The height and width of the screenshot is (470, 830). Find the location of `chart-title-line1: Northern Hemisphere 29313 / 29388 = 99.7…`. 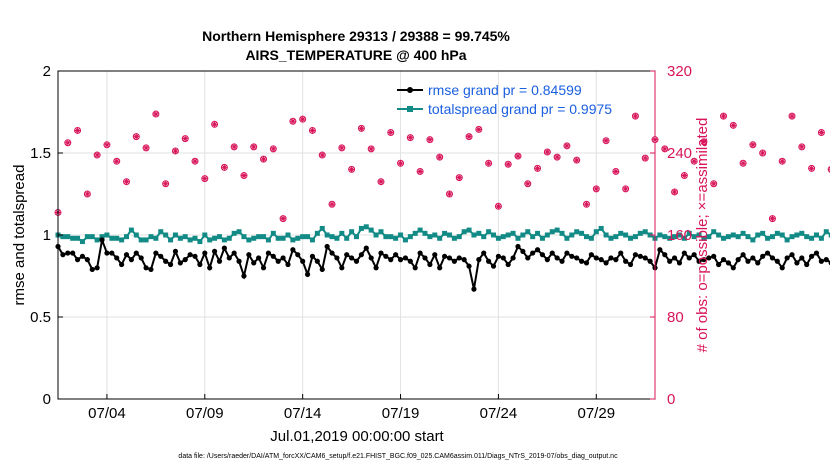

chart-title-line1: Northern Hemisphere 29313 / 29388 = 99.7… is located at coordinates (356, 36).